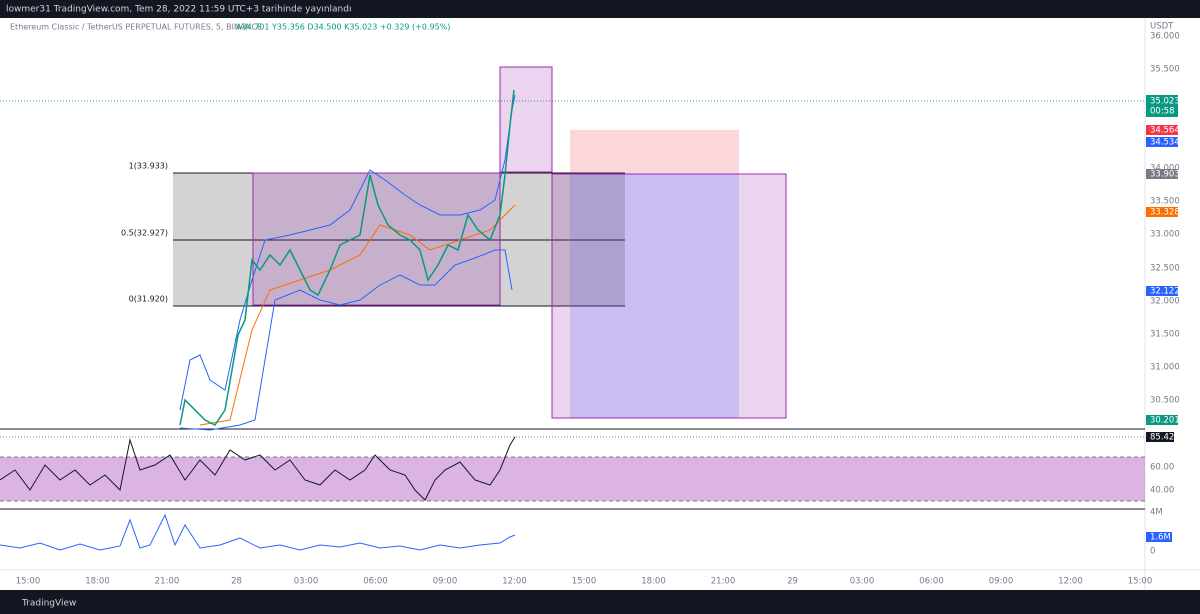 The width and height of the screenshot is (1200, 614). I want to click on price-tick: 35.500, so click(1165, 70).